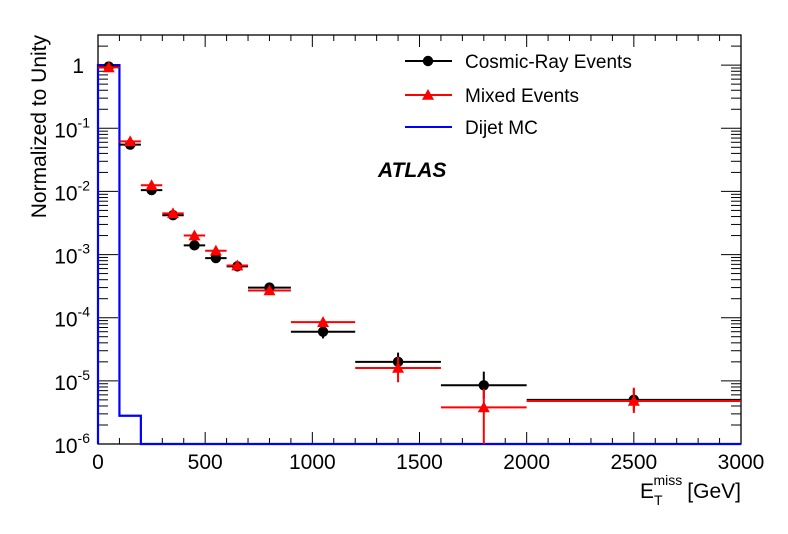  I want to click on legend: Cosmic-Ray Events Mixed Events Dijet MC, so click(518, 95).